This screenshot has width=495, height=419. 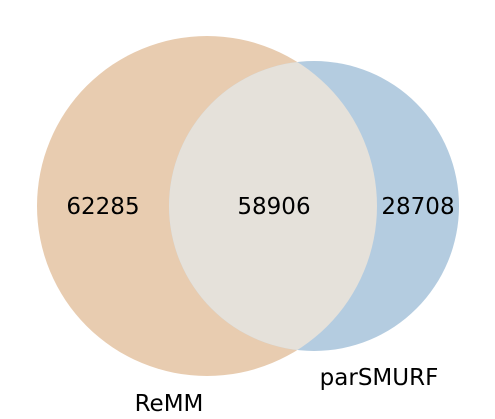 What do you see at coordinates (379, 378) in the screenshot?
I see `set-label-parsmurf: parSMURF` at bounding box center [379, 378].